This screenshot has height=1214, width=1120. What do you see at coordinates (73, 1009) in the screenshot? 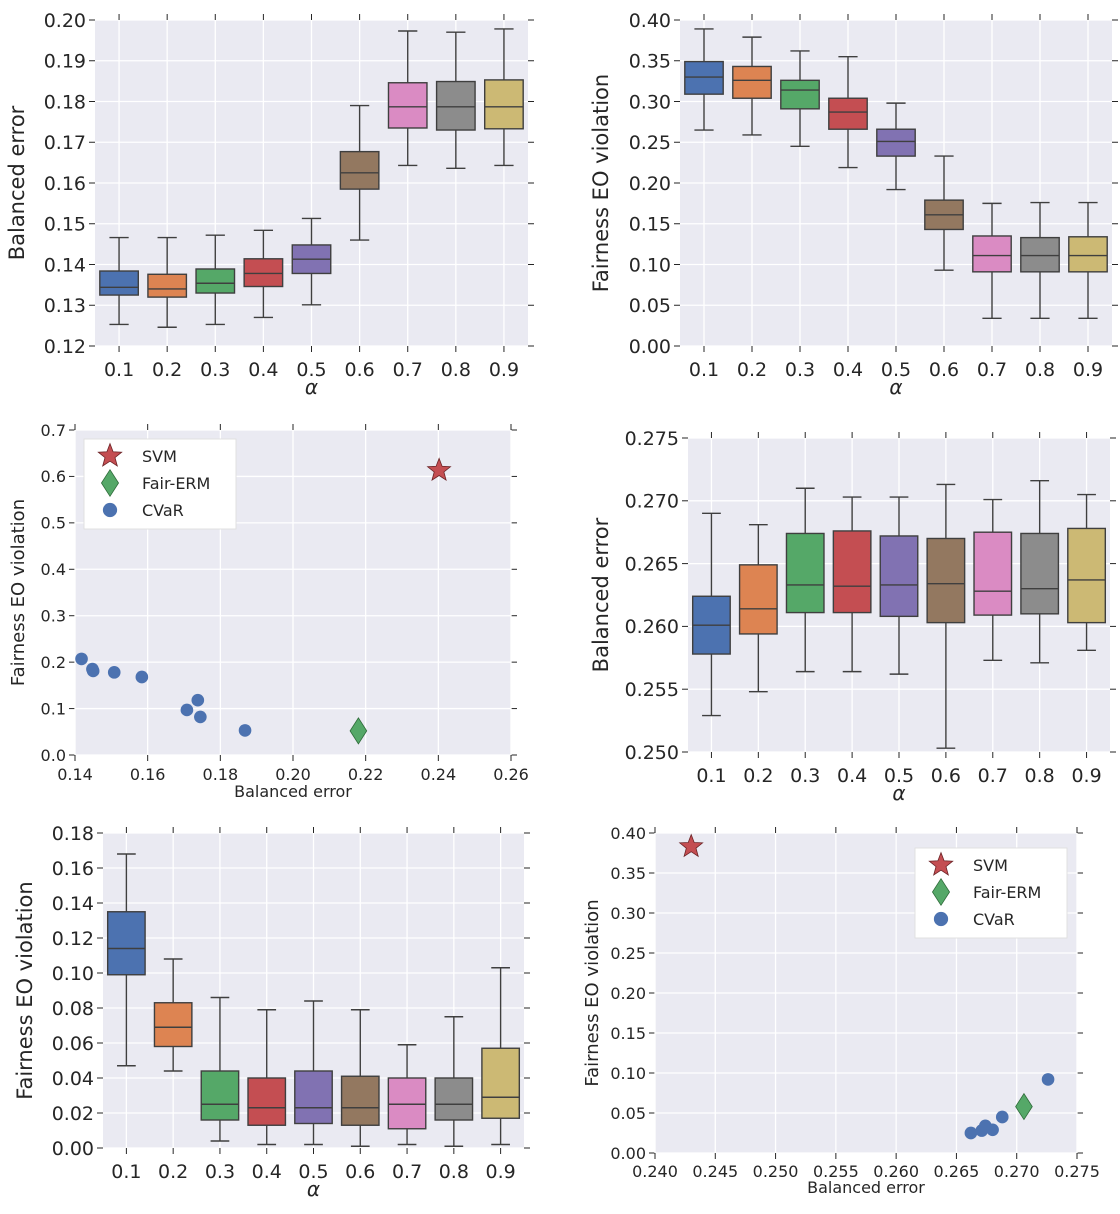
I see `y-tick-label: 0.08` at bounding box center [73, 1009].